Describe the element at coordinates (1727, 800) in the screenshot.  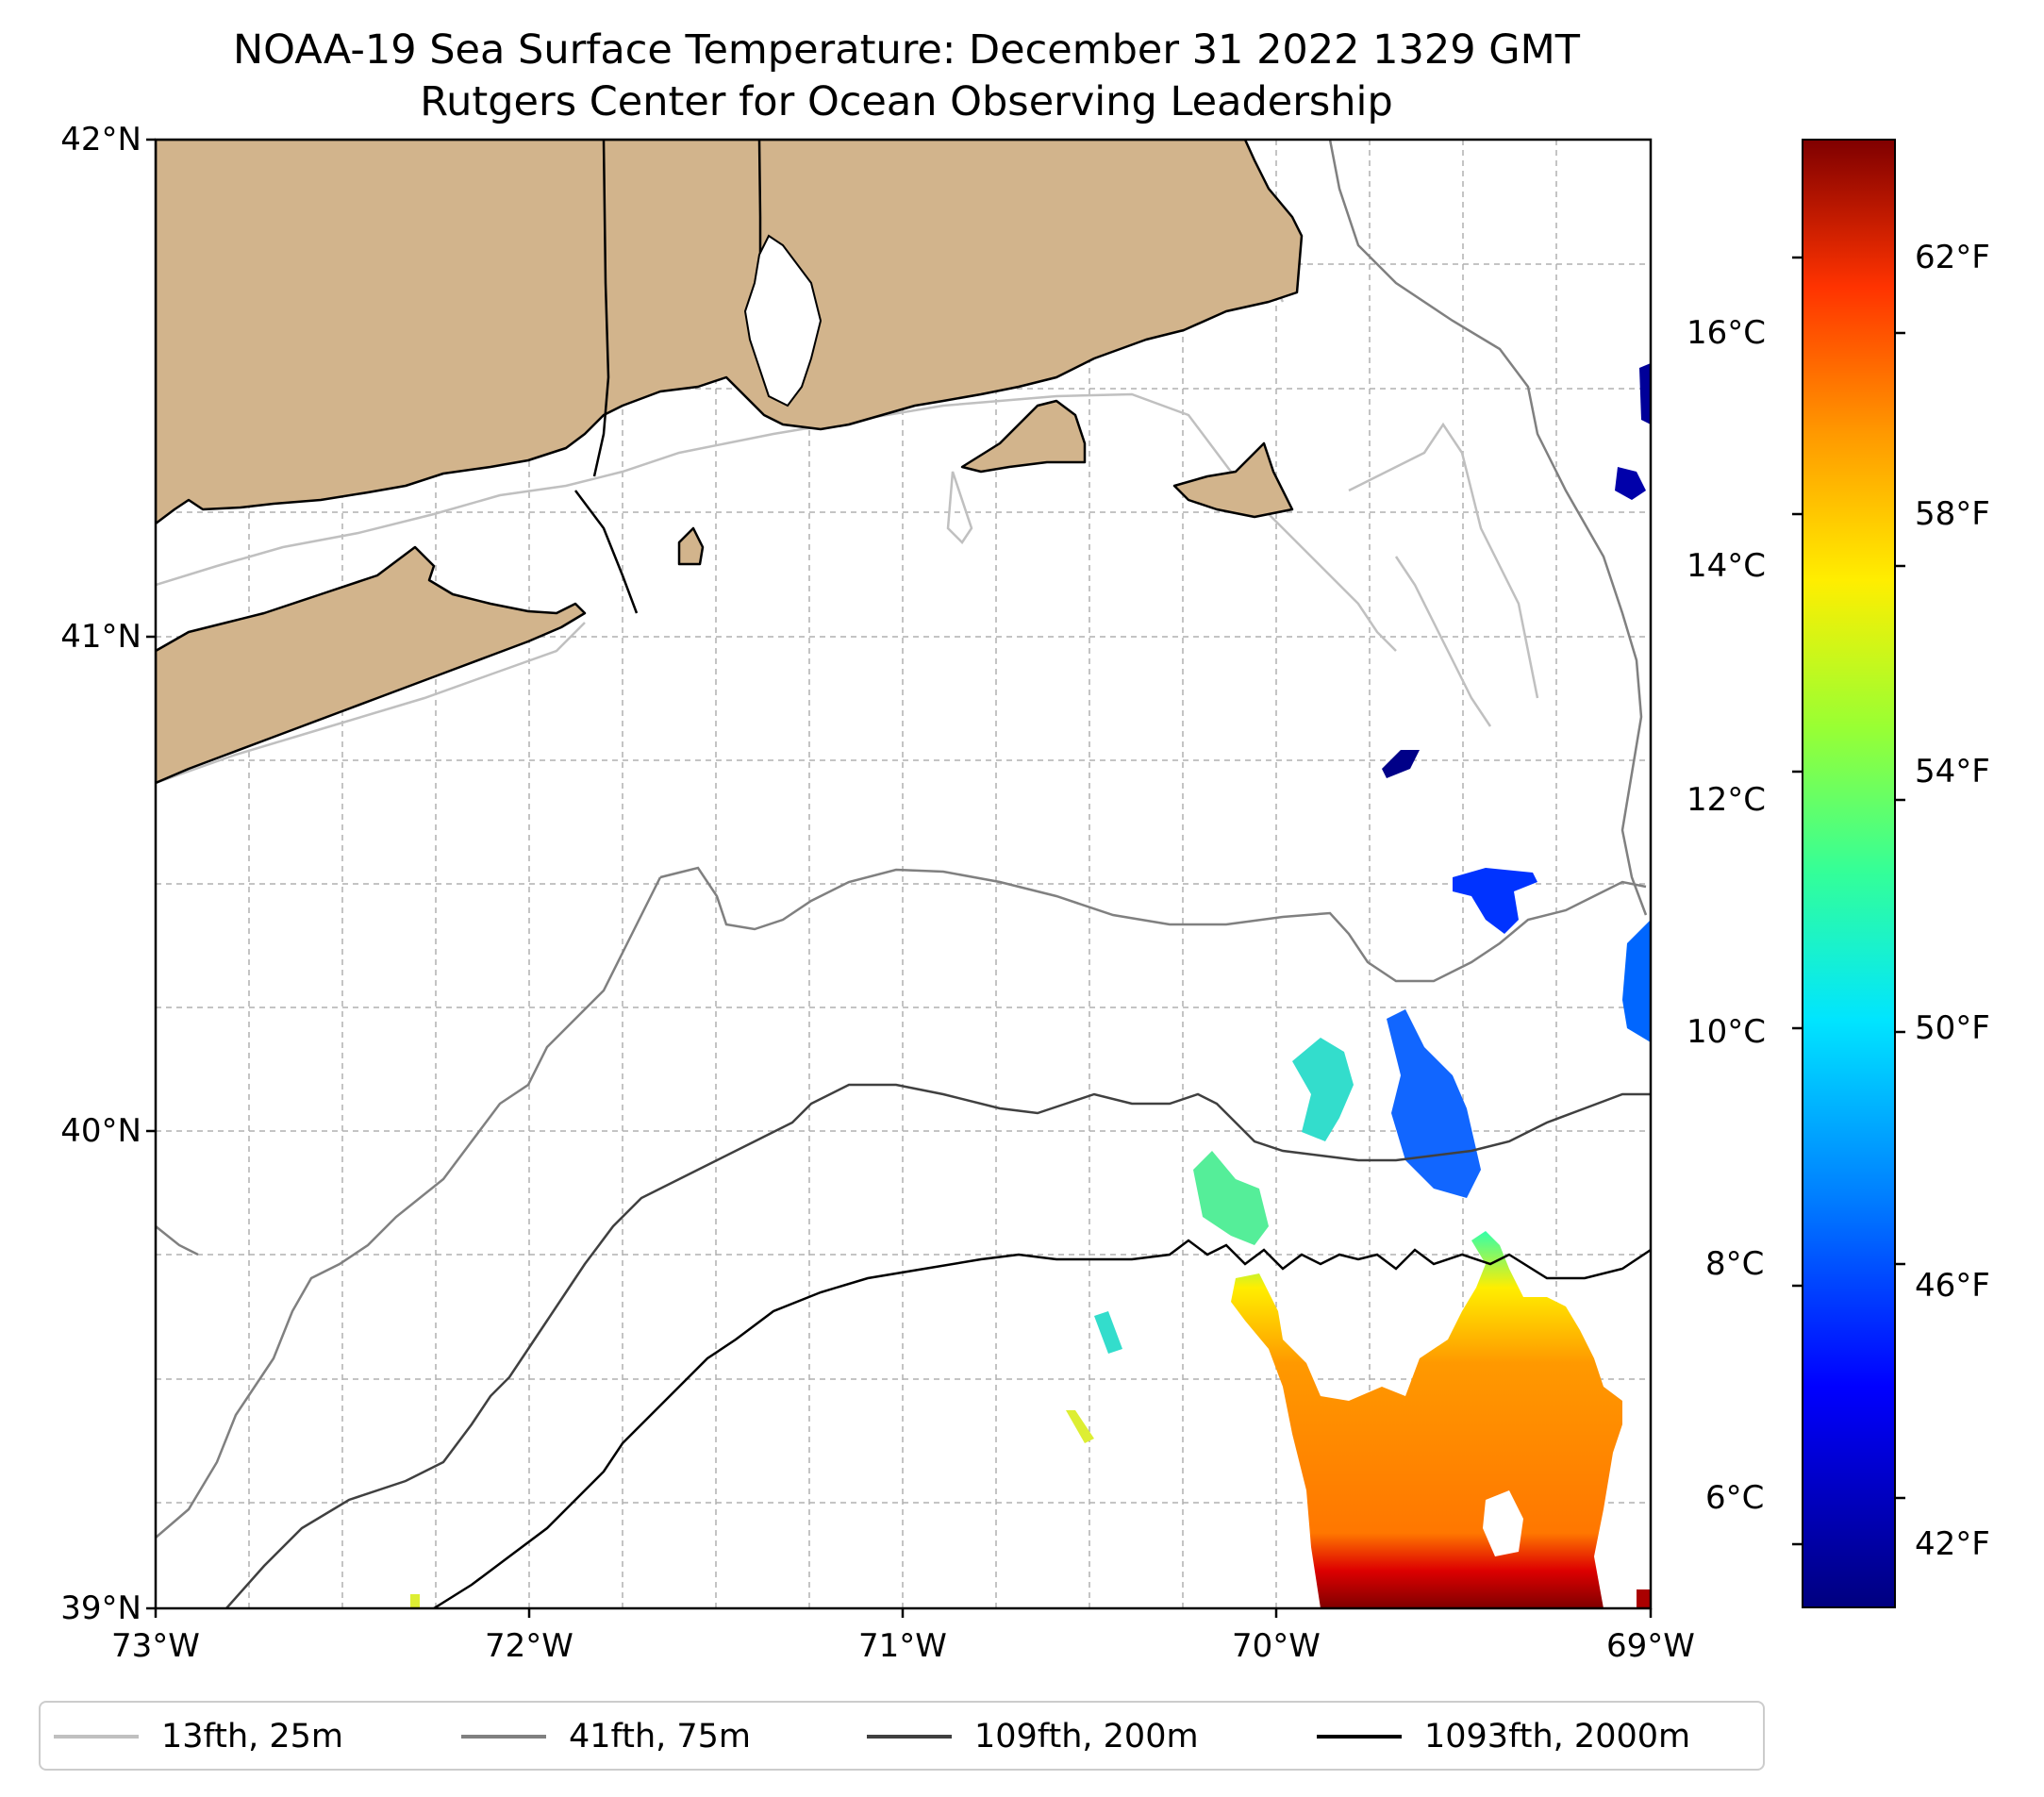
I see `colorbar-celsius-label: 12°C` at that location.